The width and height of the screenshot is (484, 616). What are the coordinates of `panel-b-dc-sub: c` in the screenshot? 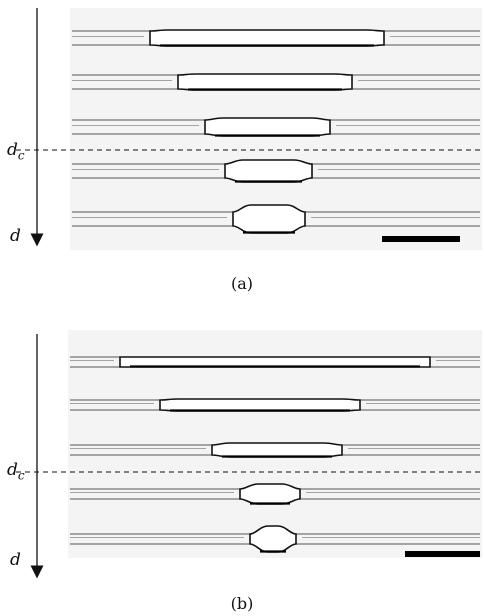 It's located at (21, 475).